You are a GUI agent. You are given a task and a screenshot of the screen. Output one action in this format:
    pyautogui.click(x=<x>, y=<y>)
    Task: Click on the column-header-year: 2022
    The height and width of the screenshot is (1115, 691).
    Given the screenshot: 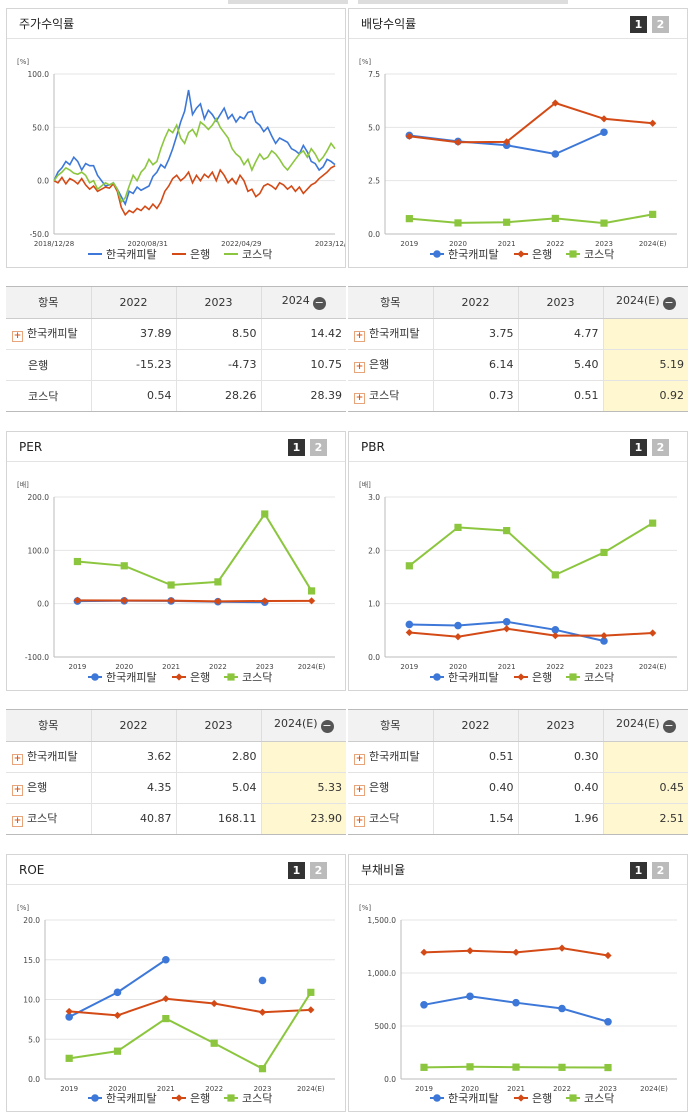 What is the action you would take?
    pyautogui.click(x=134, y=303)
    